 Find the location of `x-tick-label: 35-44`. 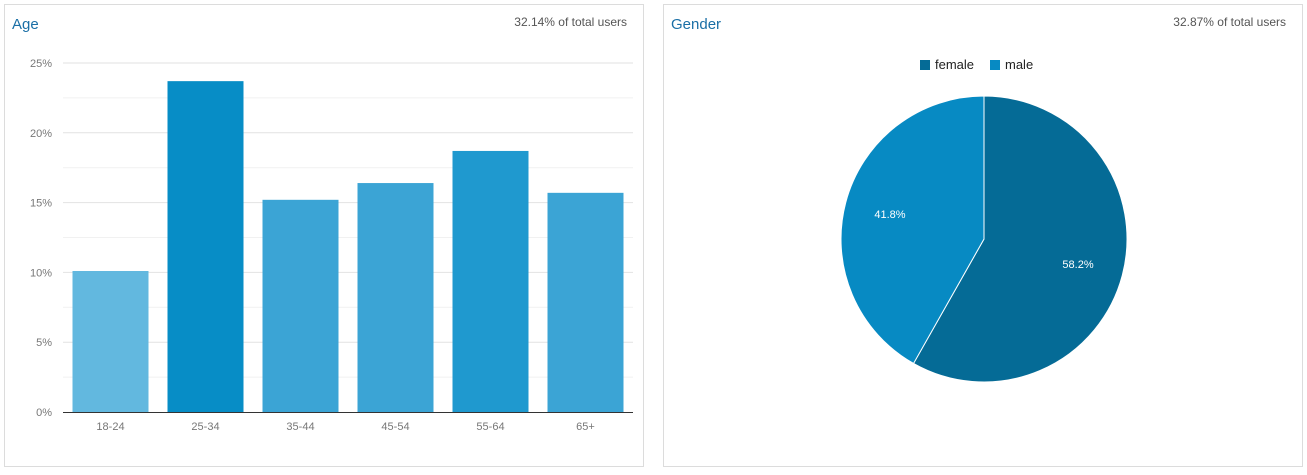

x-tick-label: 35-44 is located at coordinates (300, 427).